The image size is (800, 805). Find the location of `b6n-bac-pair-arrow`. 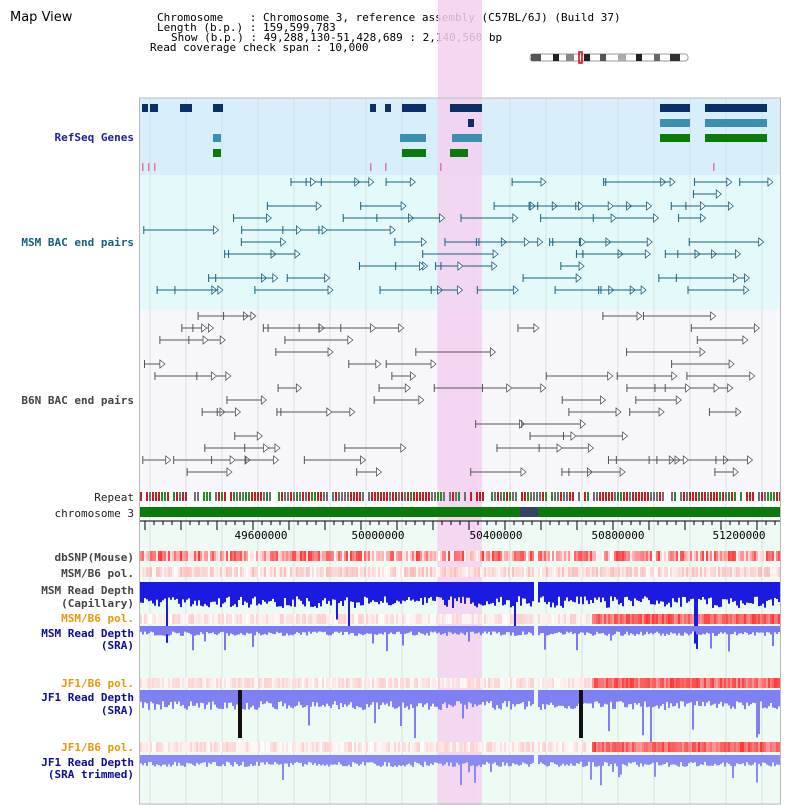

b6n-bac-pair-arrow is located at coordinates (421, 400).